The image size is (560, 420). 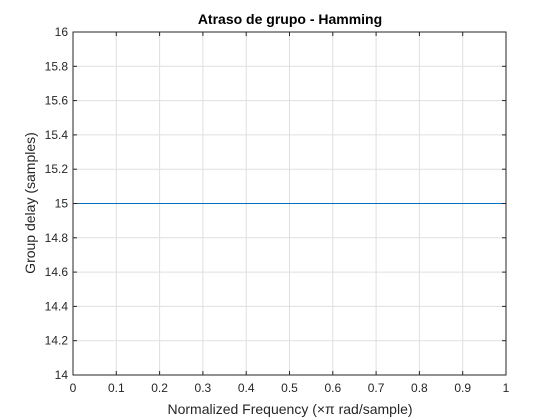 What do you see at coordinates (246, 388) in the screenshot?
I see `x-tick-label: 0.4` at bounding box center [246, 388].